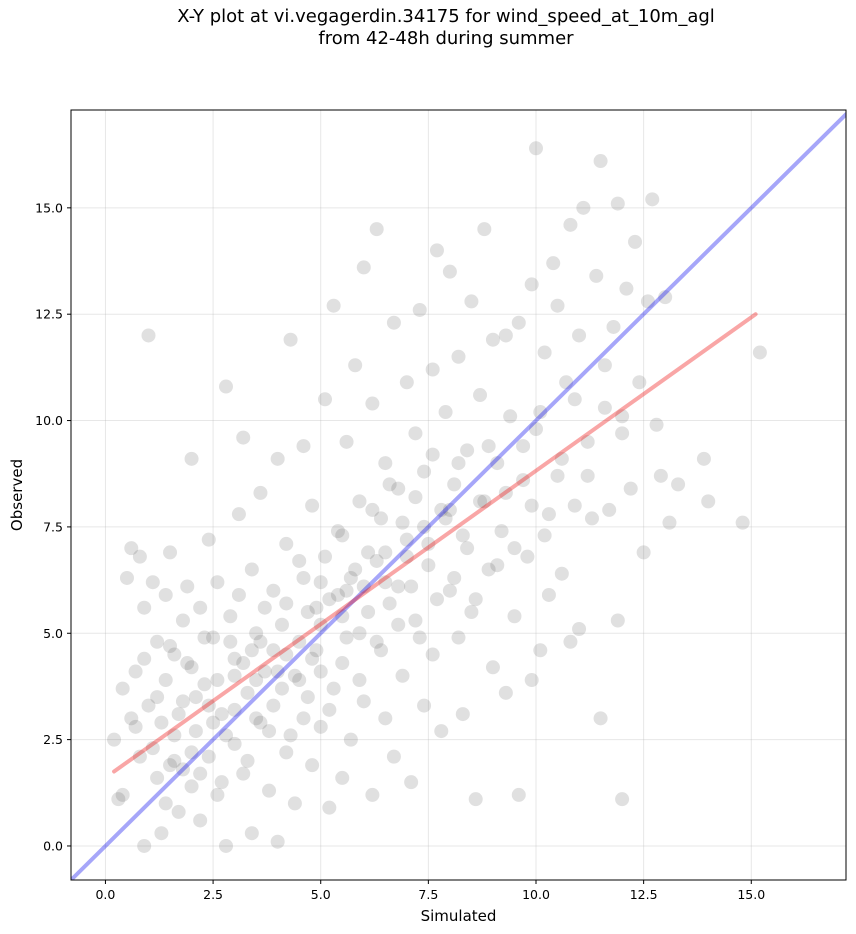 The image size is (856, 934). What do you see at coordinates (49, 314) in the screenshot?
I see `y-tick-label: 12.5` at bounding box center [49, 314].